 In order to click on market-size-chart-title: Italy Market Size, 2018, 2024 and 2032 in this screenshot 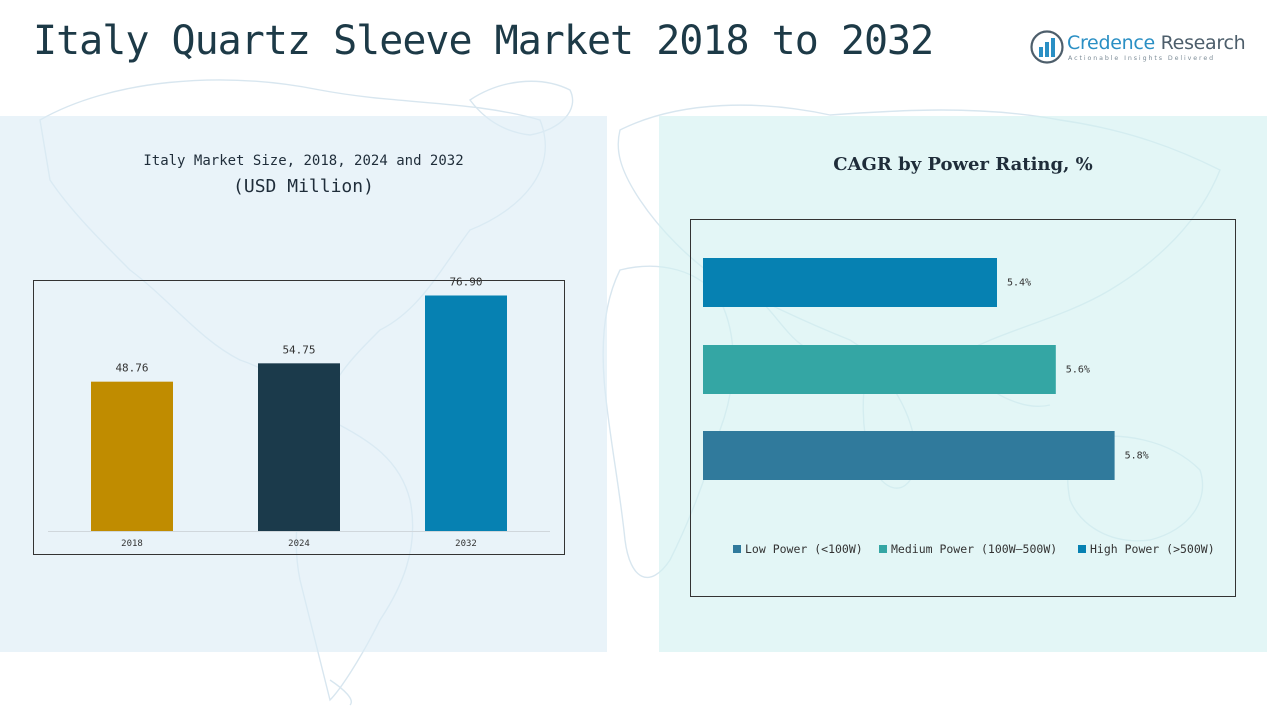, I will do `click(303, 161)`.